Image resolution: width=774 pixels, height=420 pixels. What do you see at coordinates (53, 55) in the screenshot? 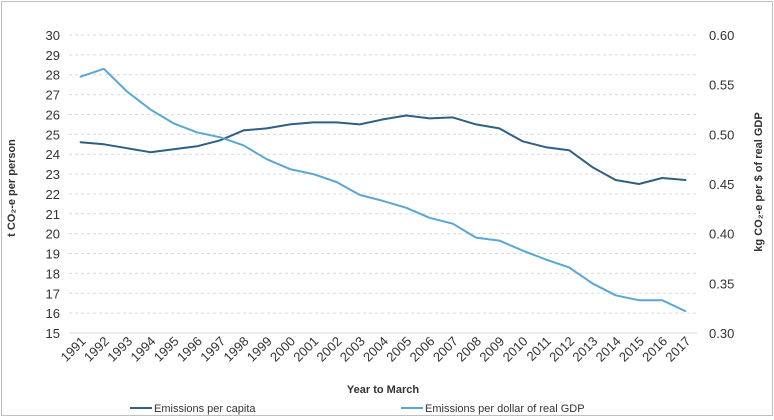
I see `left-tick-label: 29` at bounding box center [53, 55].